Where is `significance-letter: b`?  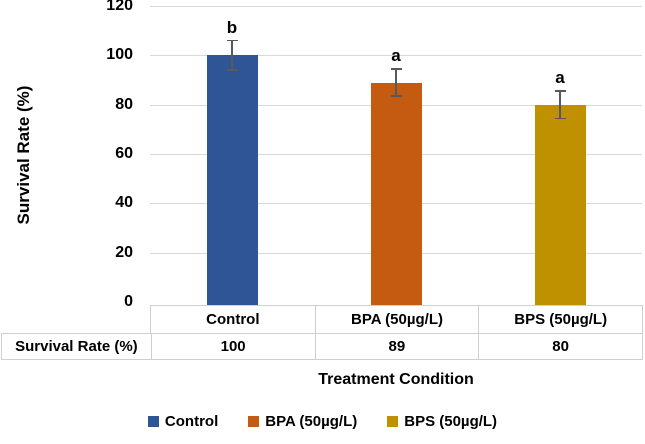 significance-letter: b is located at coordinates (232, 27).